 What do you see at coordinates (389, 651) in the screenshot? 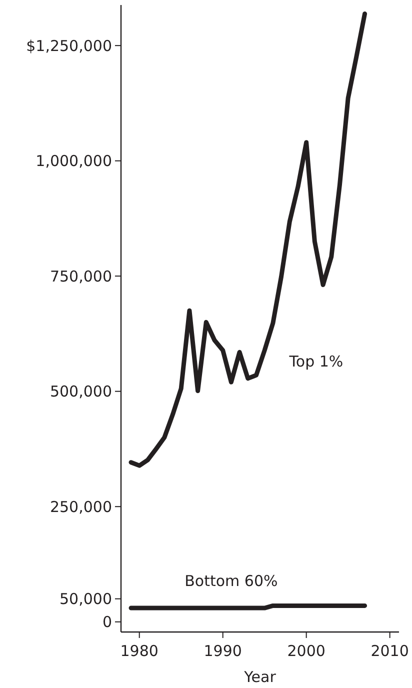
I see `x-tick-label: 2010` at bounding box center [389, 651].